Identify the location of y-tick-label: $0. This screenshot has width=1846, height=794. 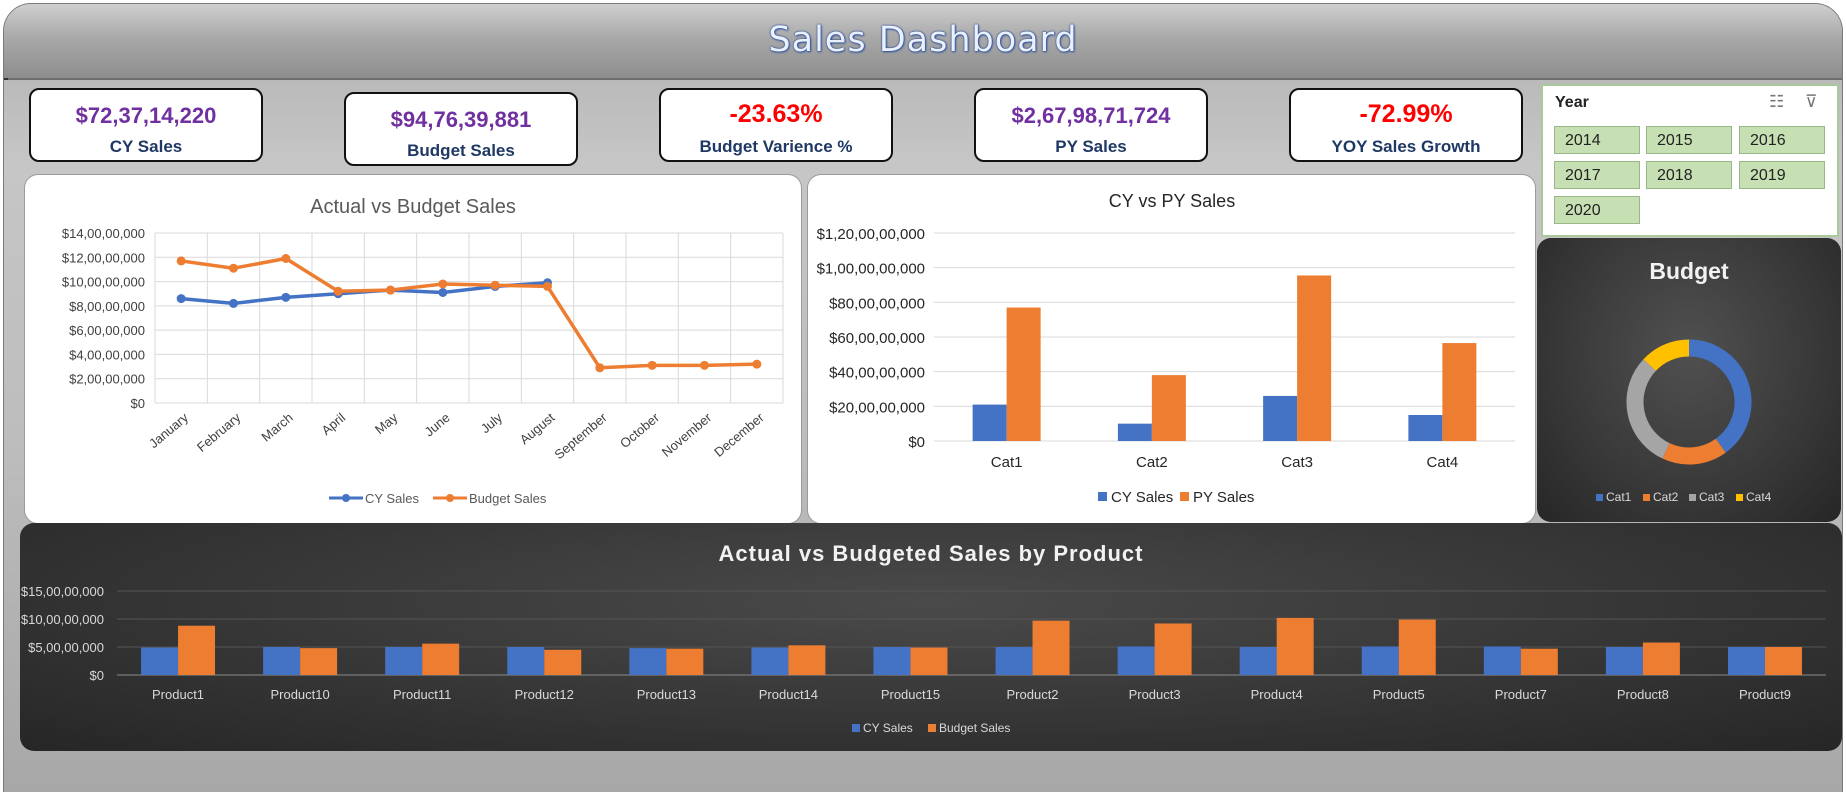
(97, 675).